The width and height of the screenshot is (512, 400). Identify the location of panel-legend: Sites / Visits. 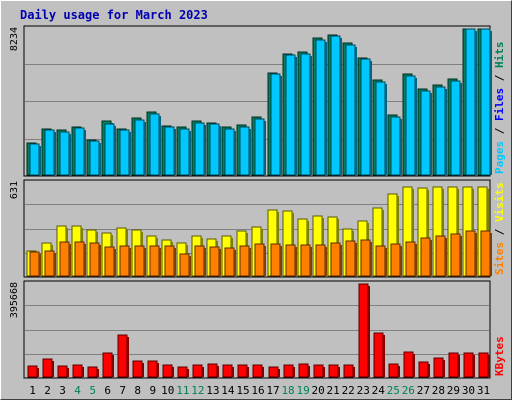
(499, 228).